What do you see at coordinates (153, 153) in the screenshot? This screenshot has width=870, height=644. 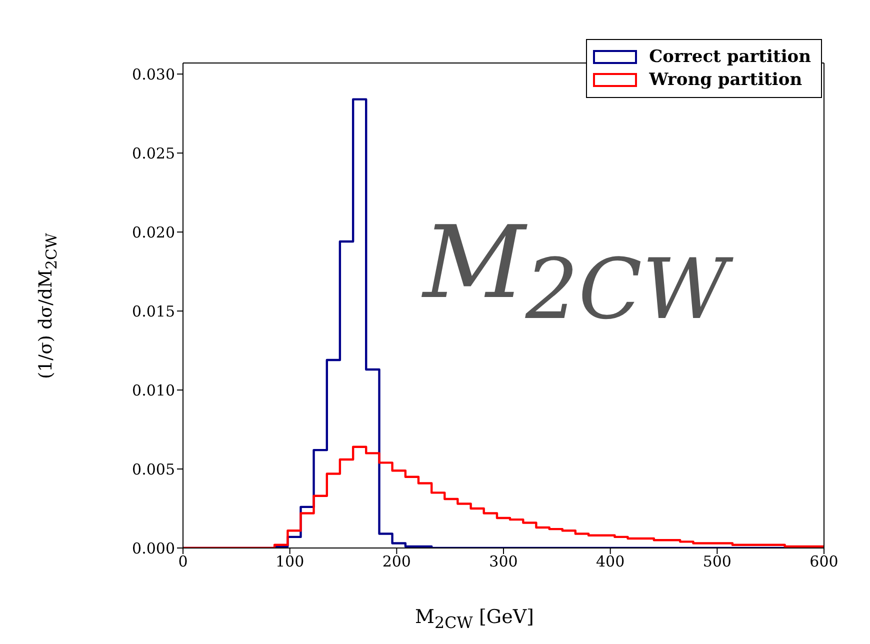 I see `y-tick-label: 0.025` at bounding box center [153, 153].